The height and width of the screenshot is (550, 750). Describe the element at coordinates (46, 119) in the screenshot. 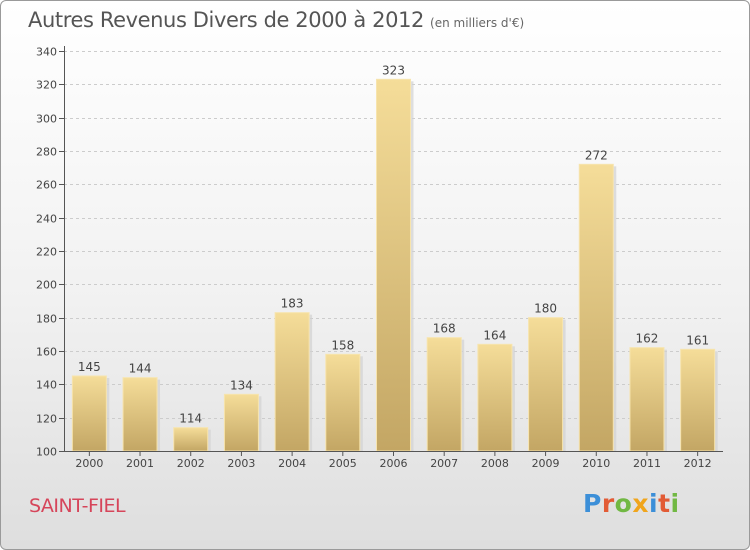

I see `y-tick-label: 300` at that location.